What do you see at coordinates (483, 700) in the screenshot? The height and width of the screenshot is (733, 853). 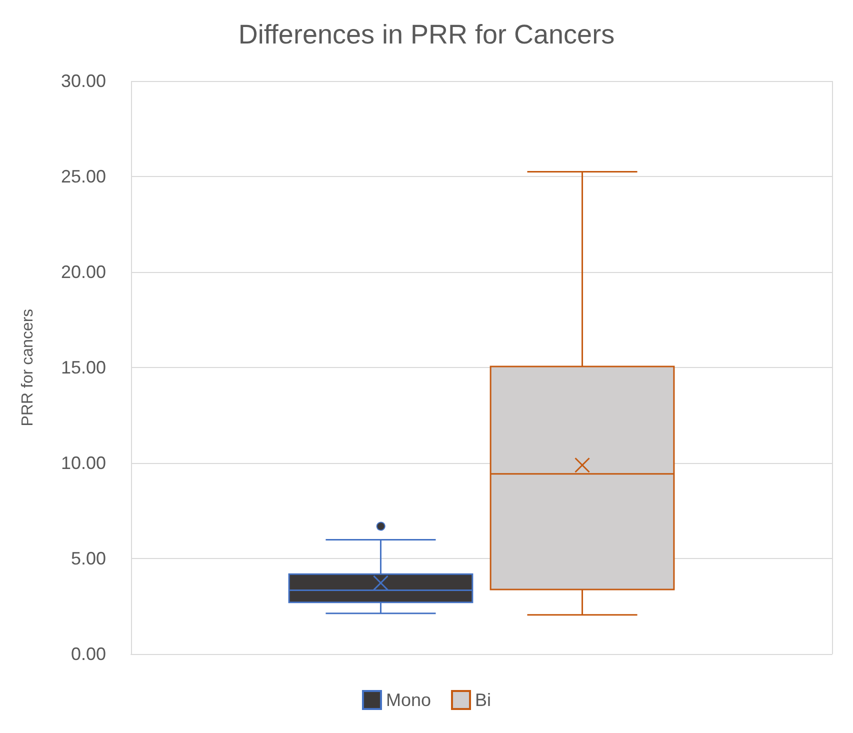 I see `legend-label: Bi` at bounding box center [483, 700].